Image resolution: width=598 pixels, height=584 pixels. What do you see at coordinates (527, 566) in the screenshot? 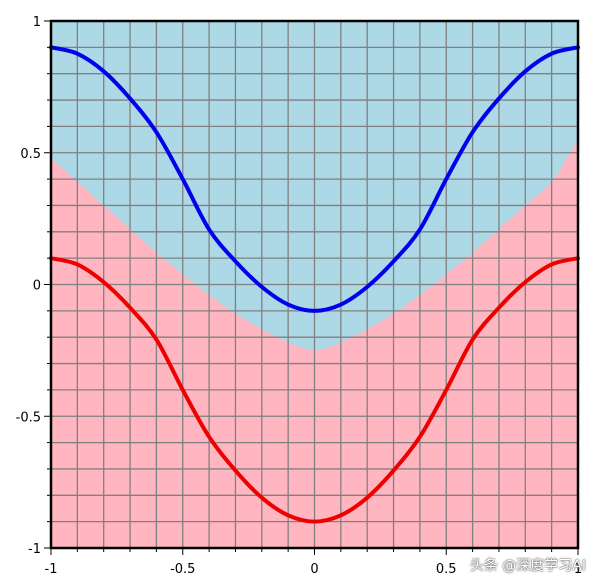
I see `watermark: 头条 @深度学习AI` at bounding box center [527, 566].